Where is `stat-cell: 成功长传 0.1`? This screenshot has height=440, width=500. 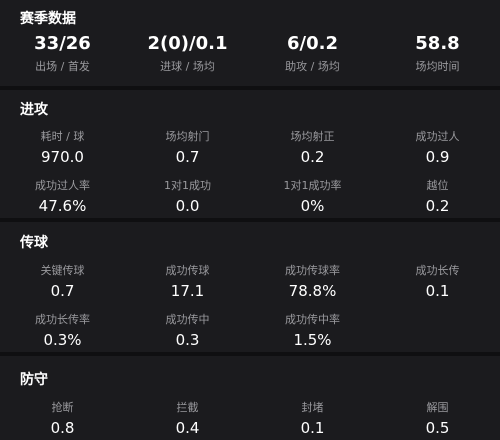 stat-cell: 成功长传 0.1 is located at coordinates (437, 282).